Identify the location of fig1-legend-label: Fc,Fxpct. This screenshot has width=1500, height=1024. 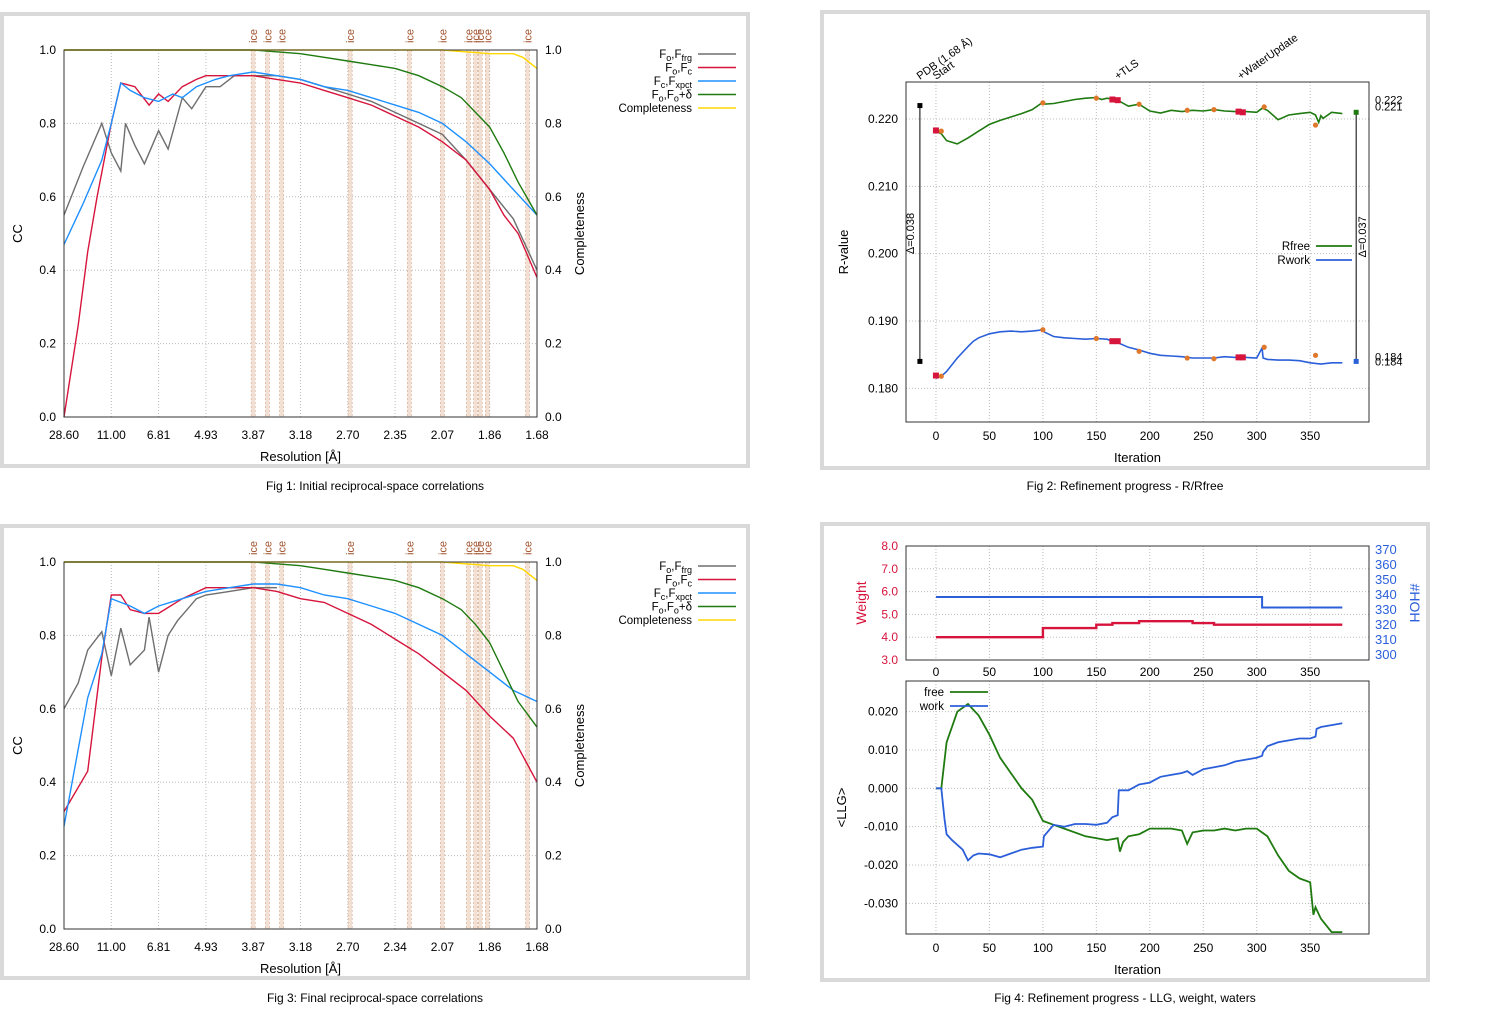
(673, 83).